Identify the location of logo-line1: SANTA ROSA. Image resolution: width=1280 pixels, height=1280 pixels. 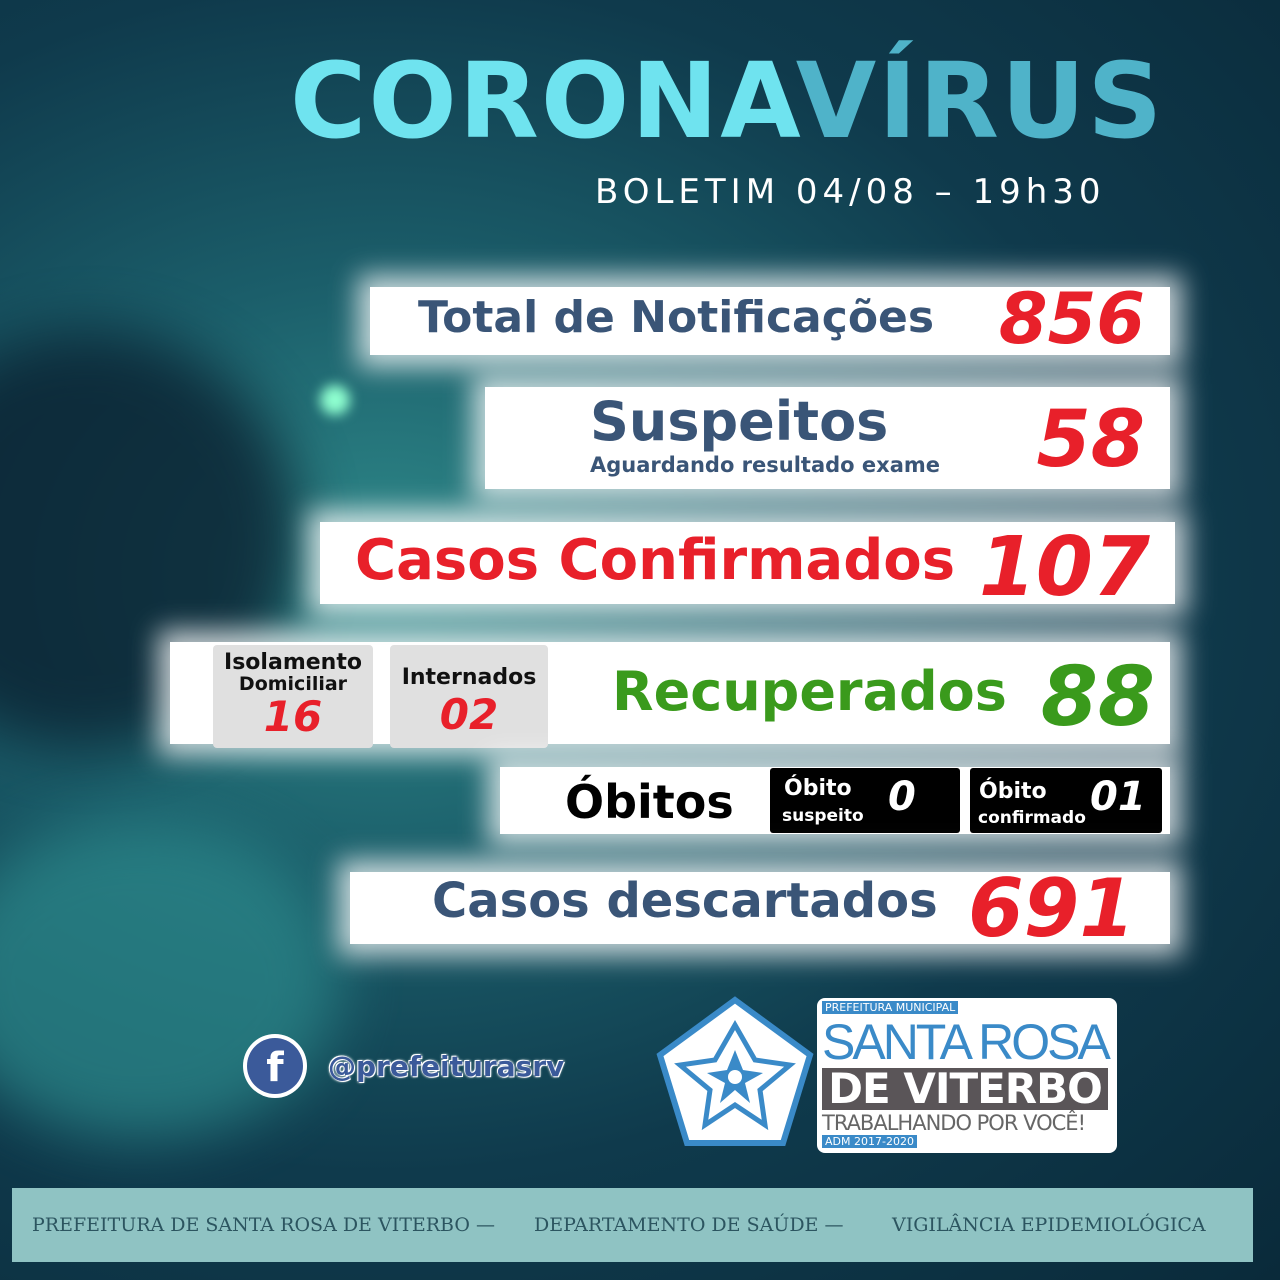
(966, 1042).